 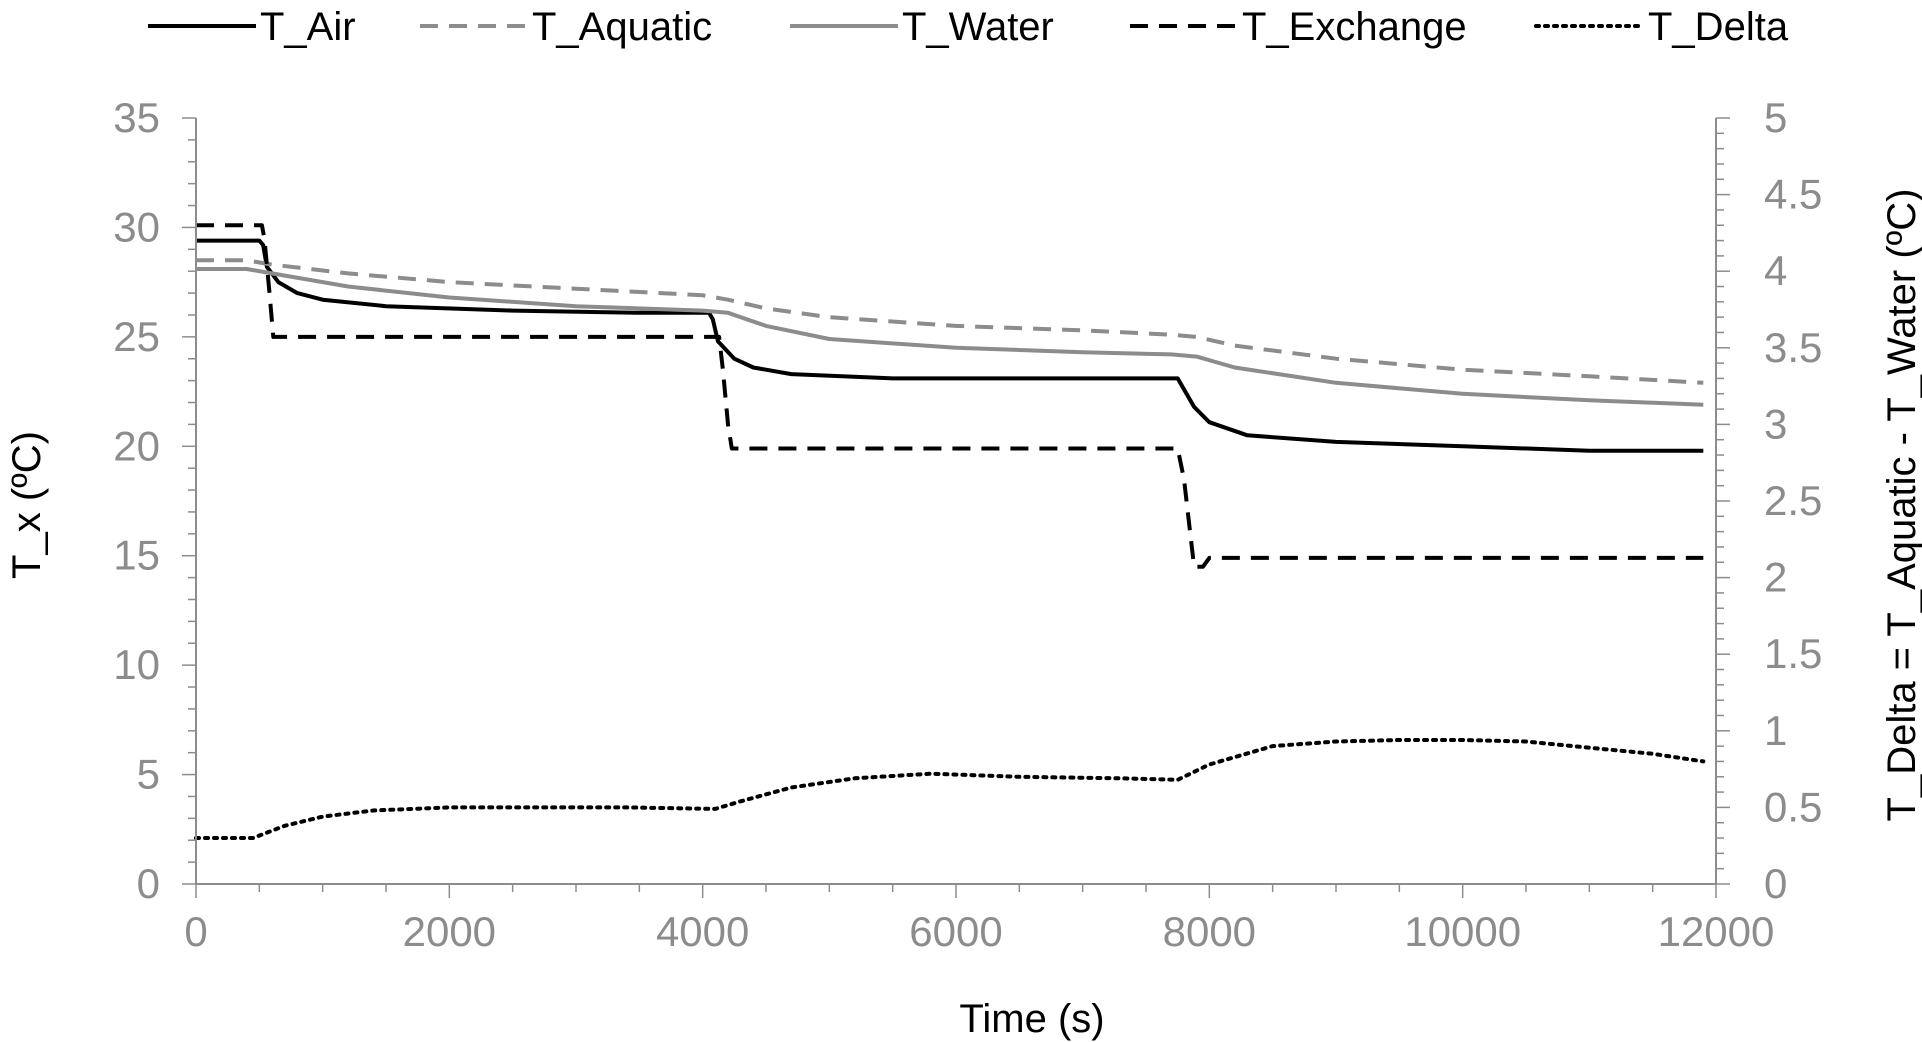 What do you see at coordinates (1718, 27) in the screenshot?
I see `legend-label-t-delta: T_Delta` at bounding box center [1718, 27].